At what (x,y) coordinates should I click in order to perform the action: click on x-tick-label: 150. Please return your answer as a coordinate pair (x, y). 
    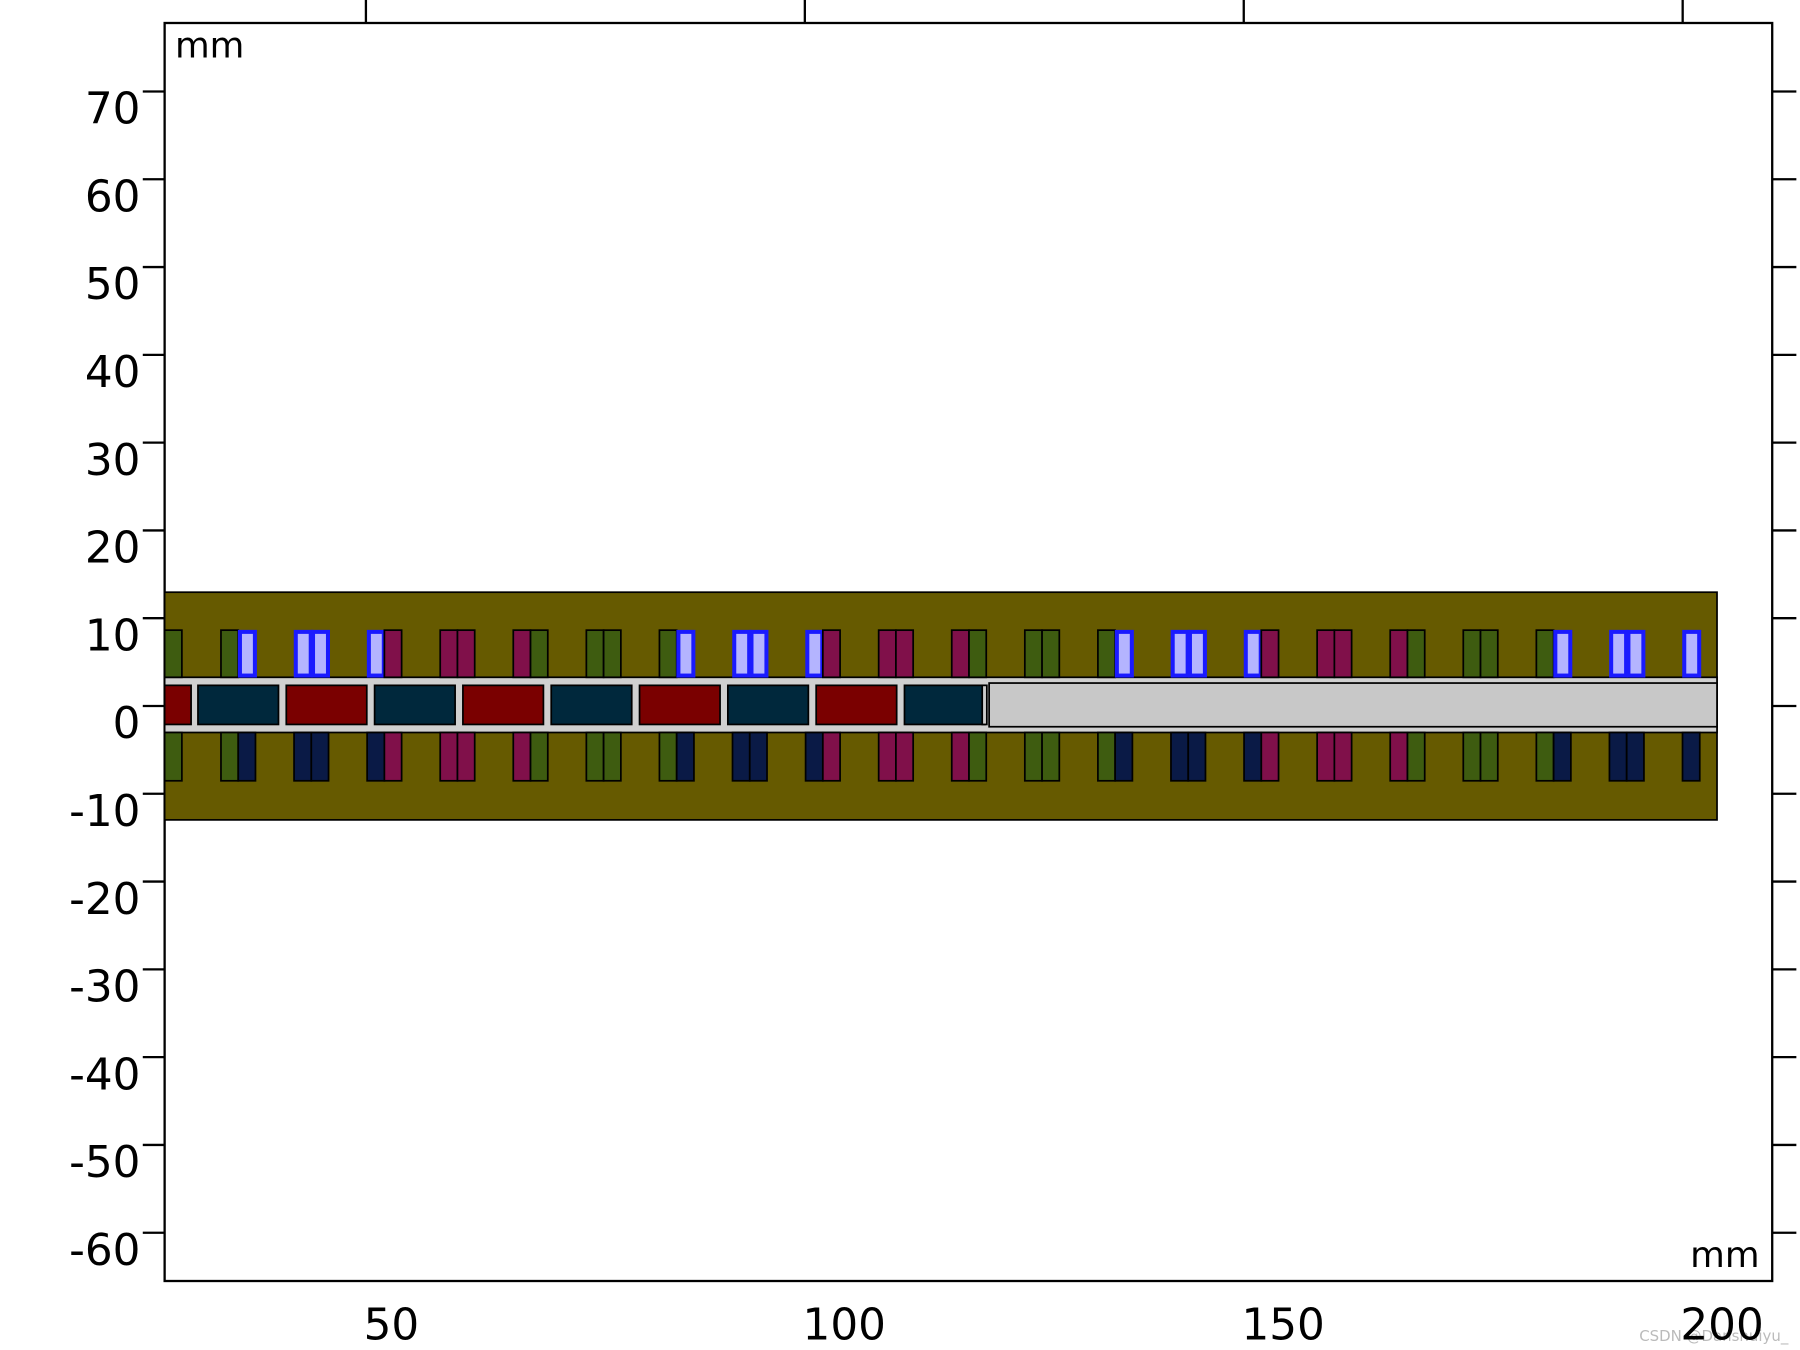
    Looking at the image, I should click on (1282, 1325).